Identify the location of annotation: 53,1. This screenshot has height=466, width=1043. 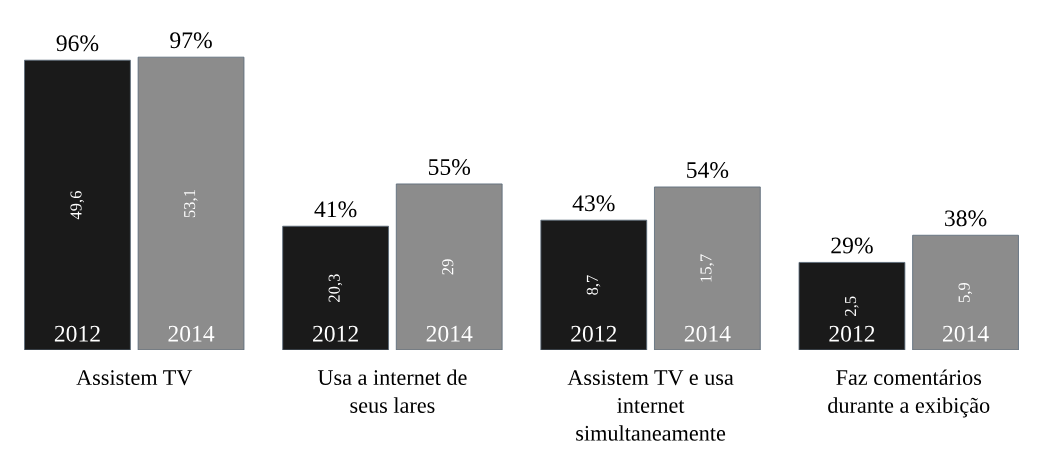
(191, 203).